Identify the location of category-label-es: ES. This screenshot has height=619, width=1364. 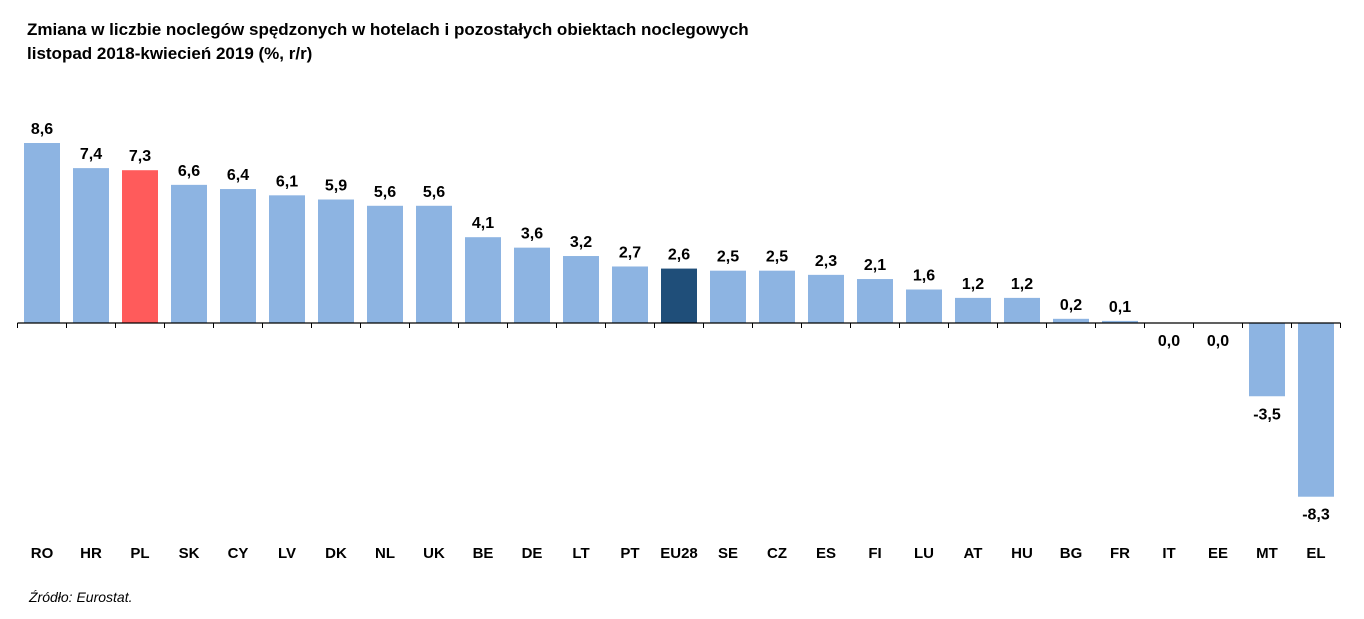
(826, 553).